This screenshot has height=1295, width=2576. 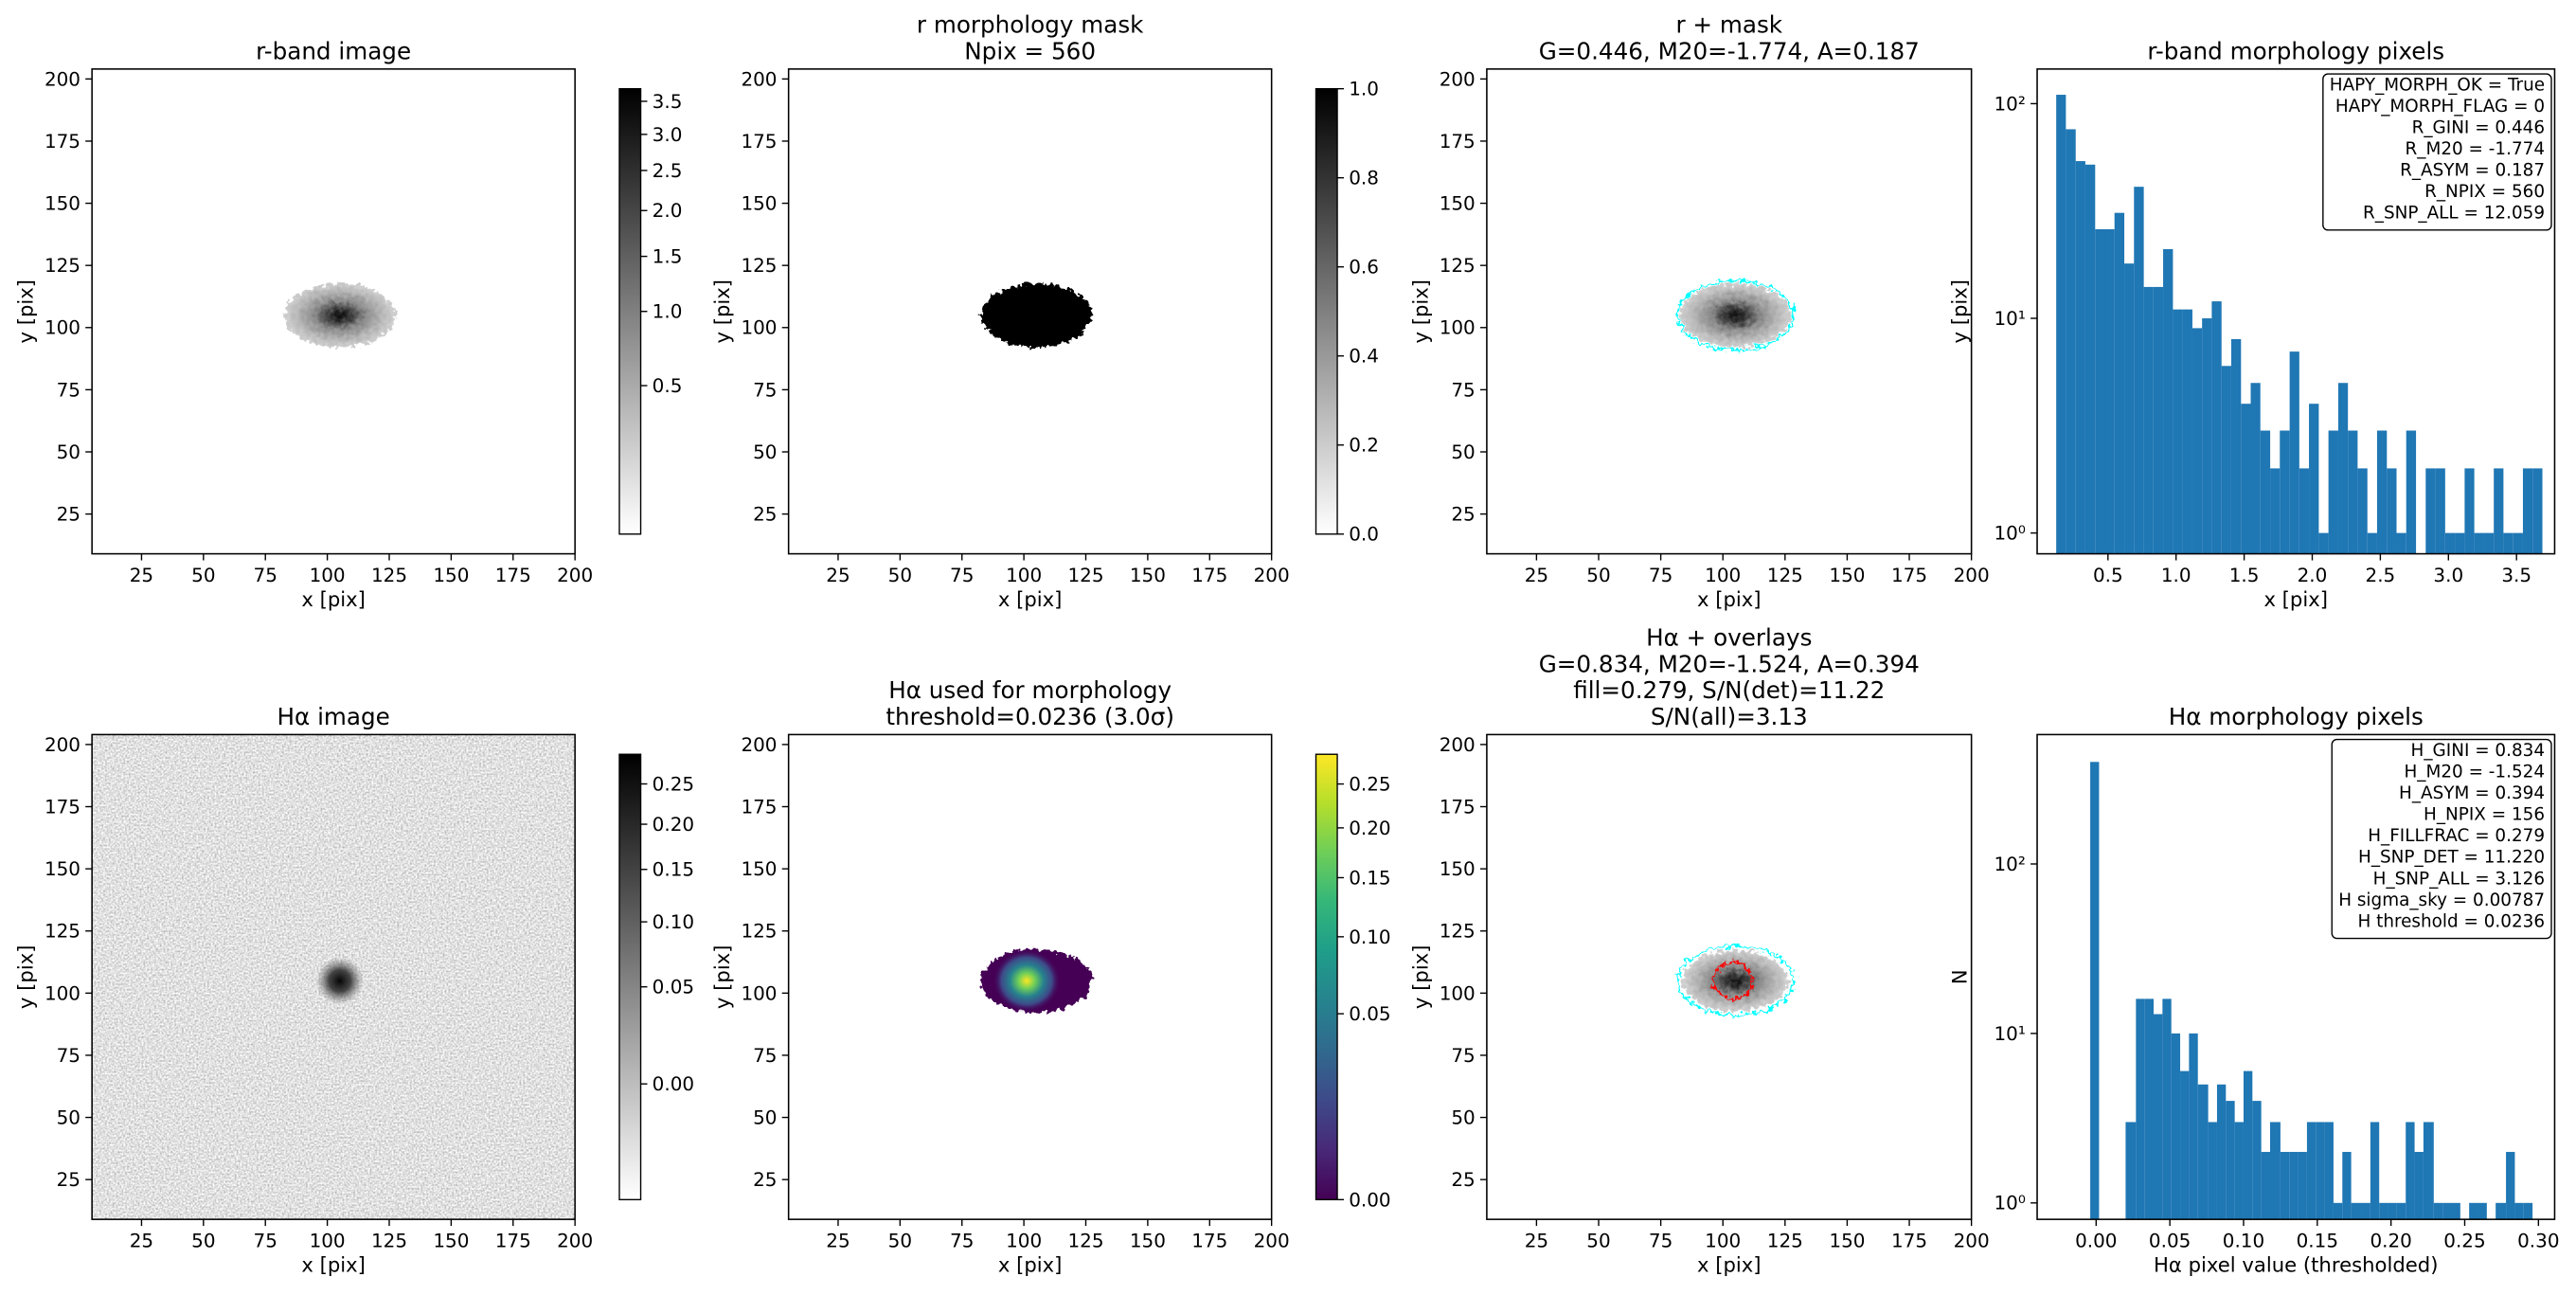 What do you see at coordinates (1458, 745) in the screenshot?
I see `y-tick-label: 200` at bounding box center [1458, 745].